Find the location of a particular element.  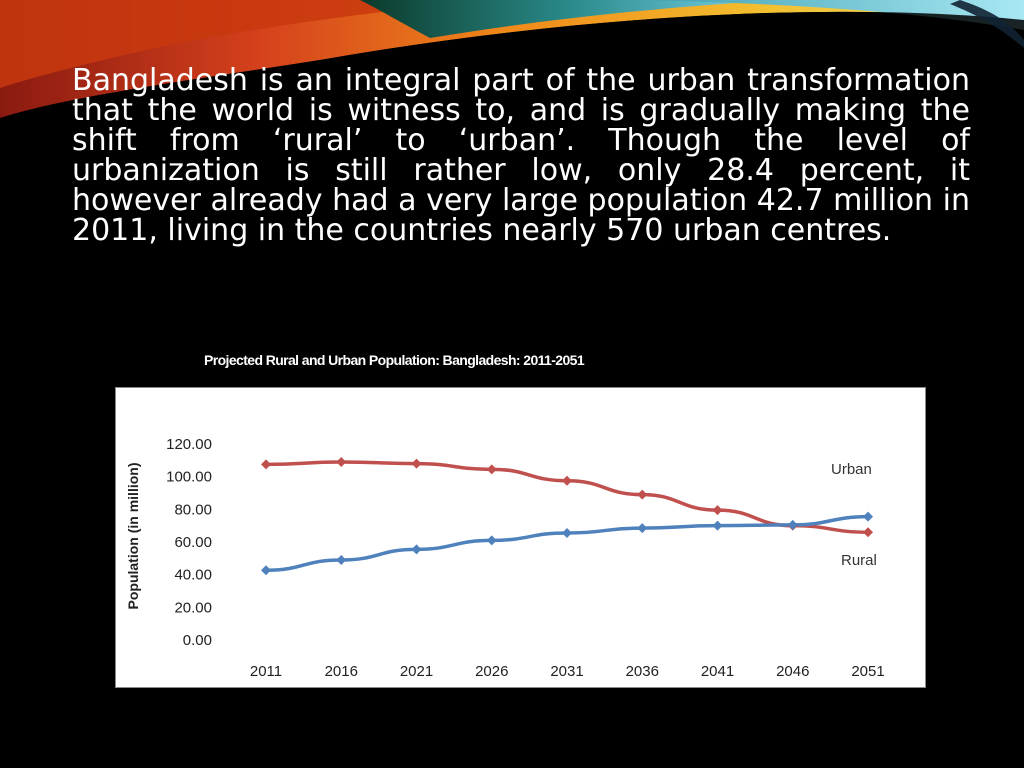

legend-urban: Urban is located at coordinates (851, 469).